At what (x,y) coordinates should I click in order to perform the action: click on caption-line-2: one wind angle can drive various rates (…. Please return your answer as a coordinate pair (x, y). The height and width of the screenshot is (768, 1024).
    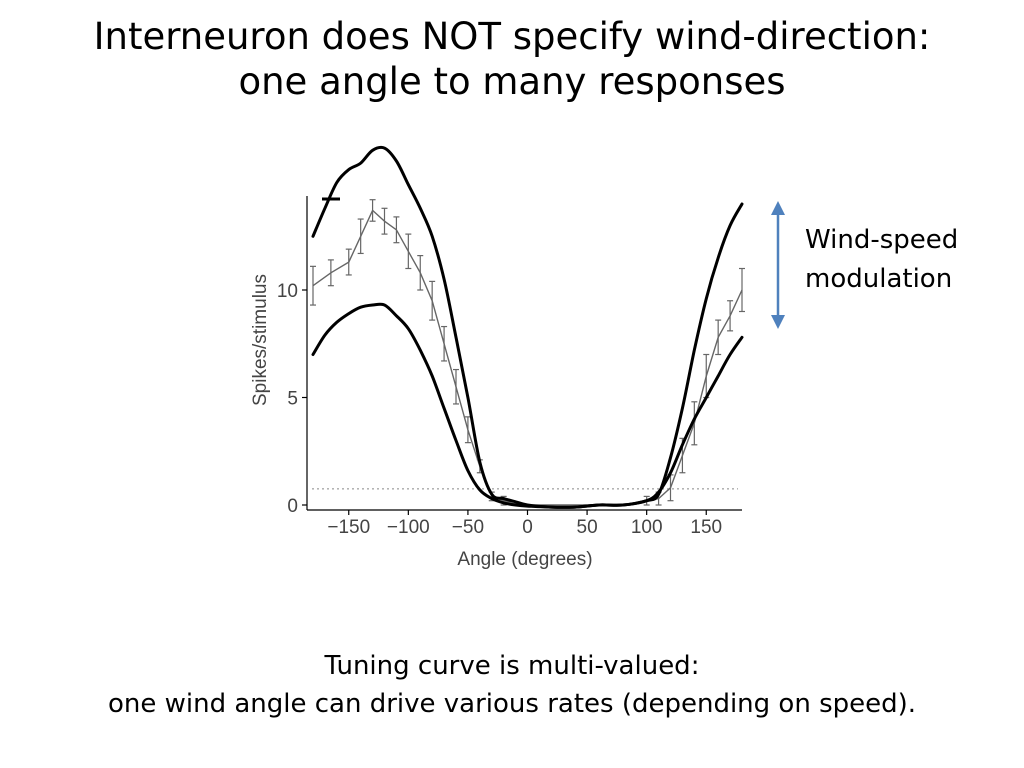
    Looking at the image, I should click on (512, 703).